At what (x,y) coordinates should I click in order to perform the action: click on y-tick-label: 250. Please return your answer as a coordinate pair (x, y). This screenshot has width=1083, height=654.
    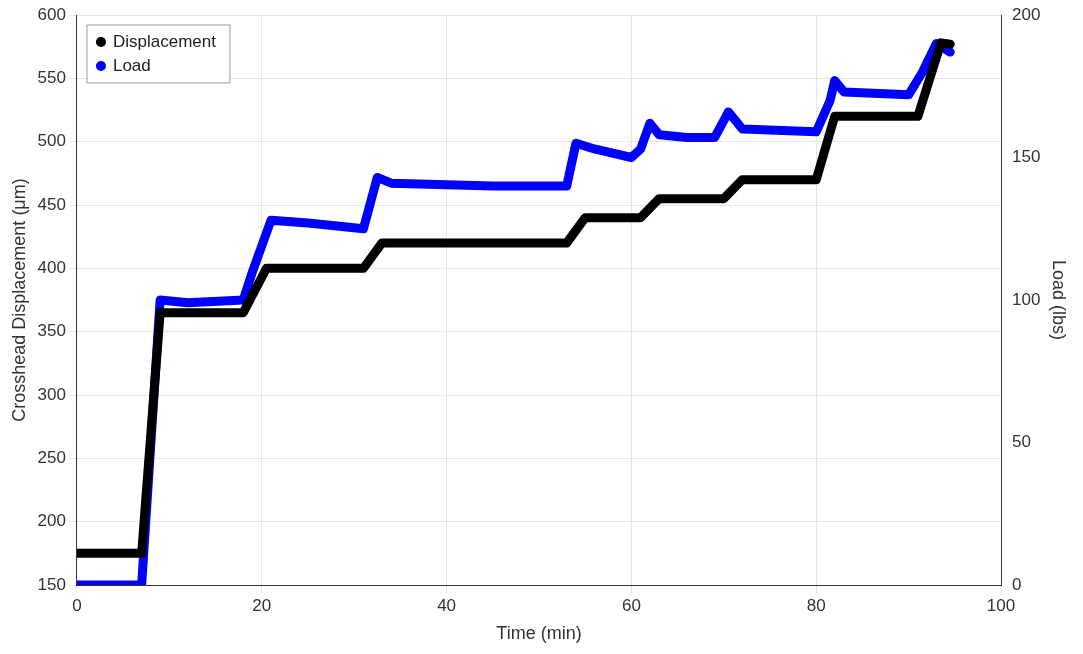
    Looking at the image, I should click on (51, 458).